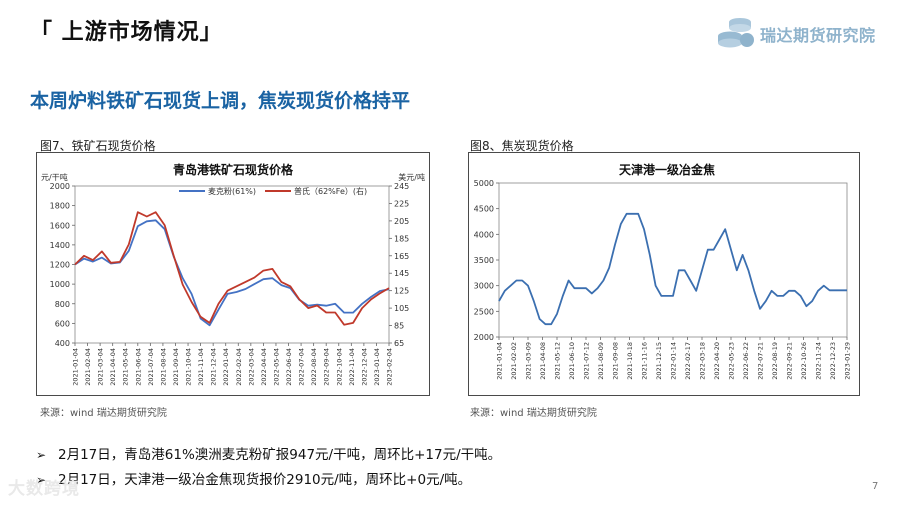  Describe the element at coordinates (233, 169) in the screenshot. I see `chart-title: 青岛港铁矿石现货价格` at that location.